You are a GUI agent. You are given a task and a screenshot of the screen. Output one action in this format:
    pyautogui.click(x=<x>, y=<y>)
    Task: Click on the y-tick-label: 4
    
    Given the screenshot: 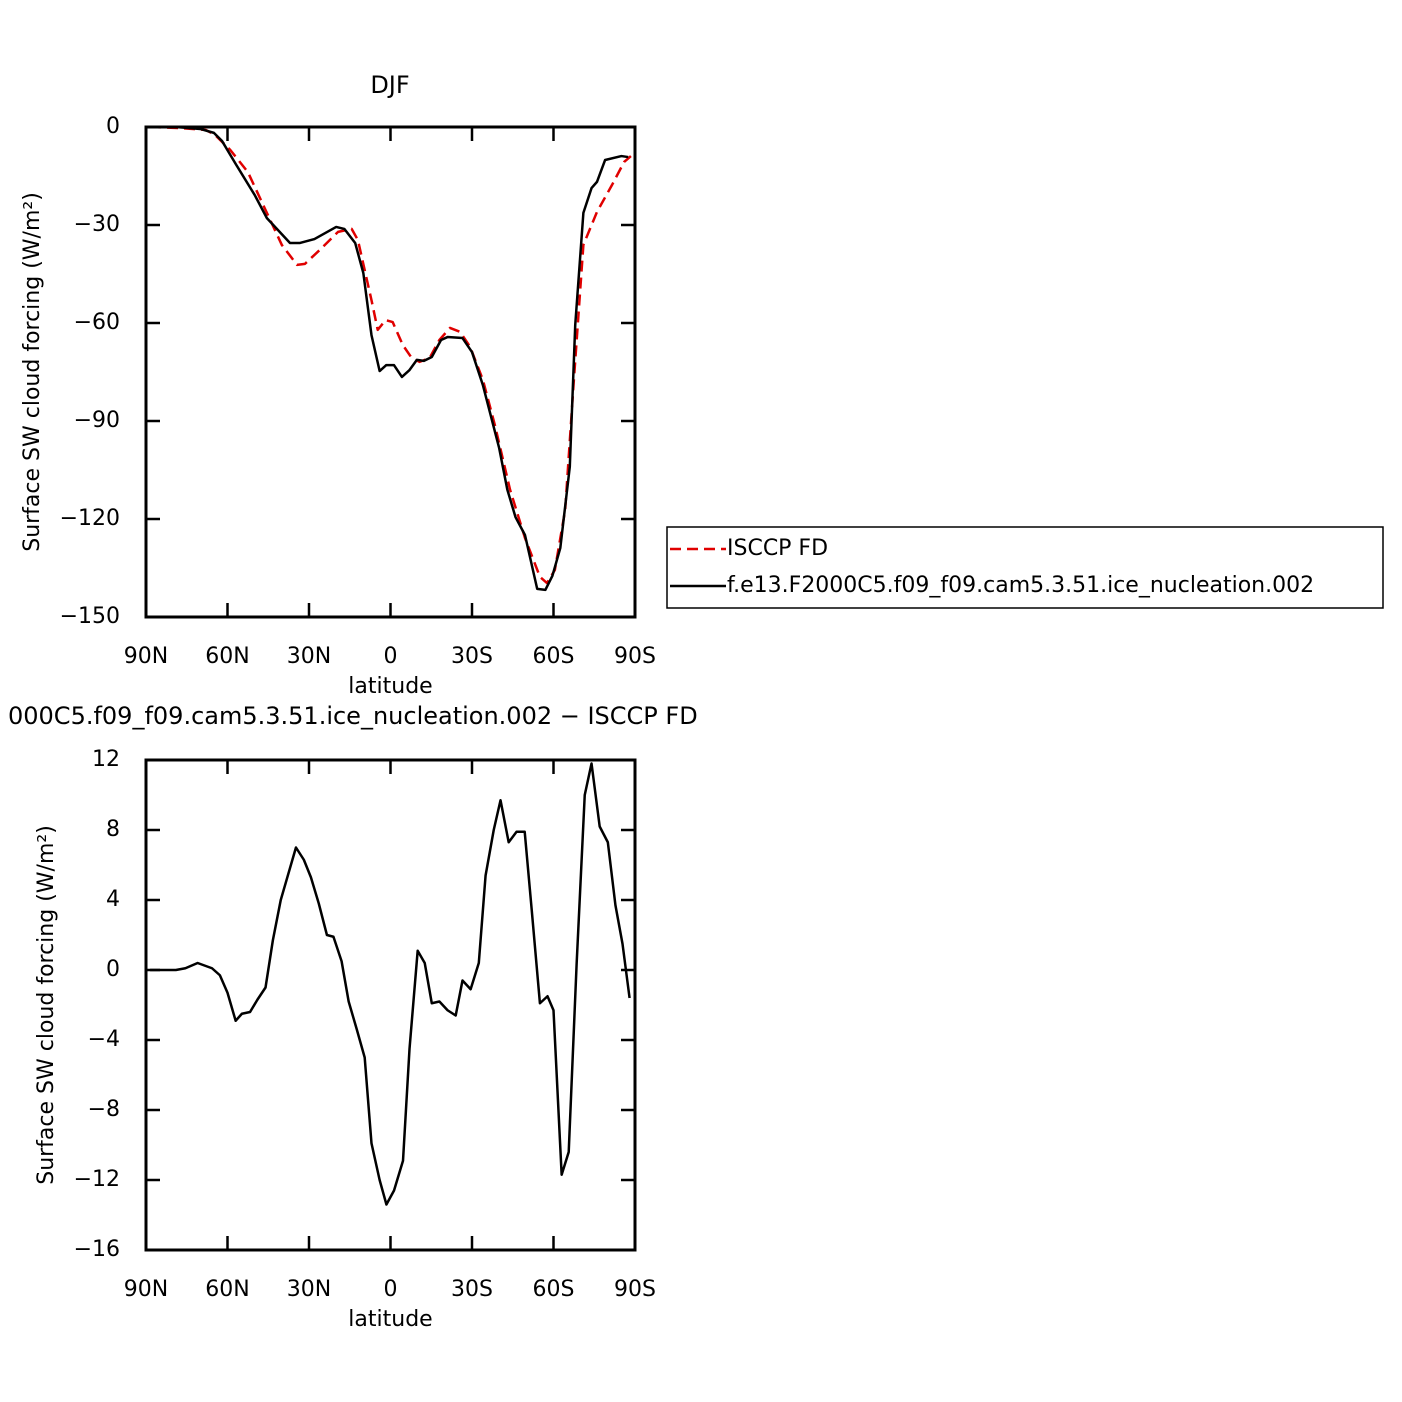 What is the action you would take?
    pyautogui.click(x=113, y=899)
    